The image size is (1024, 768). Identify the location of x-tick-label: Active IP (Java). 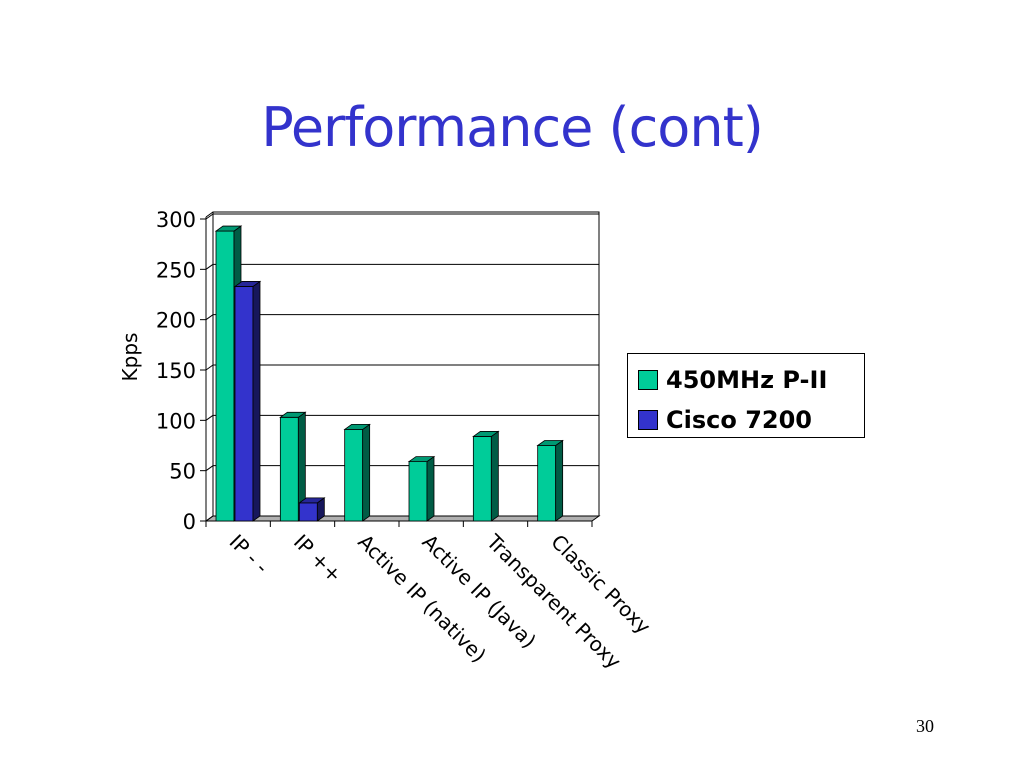
(479, 591).